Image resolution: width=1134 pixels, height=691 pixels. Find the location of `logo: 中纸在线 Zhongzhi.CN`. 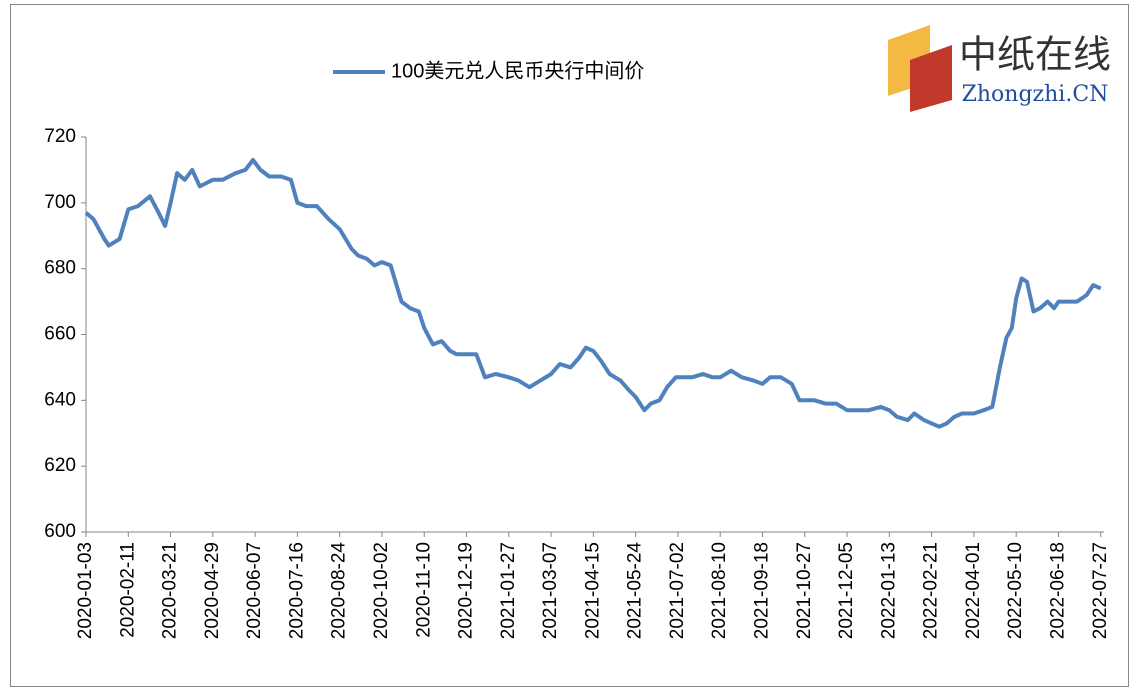

logo: 中纸在线 Zhongzhi.CN is located at coordinates (999, 68).